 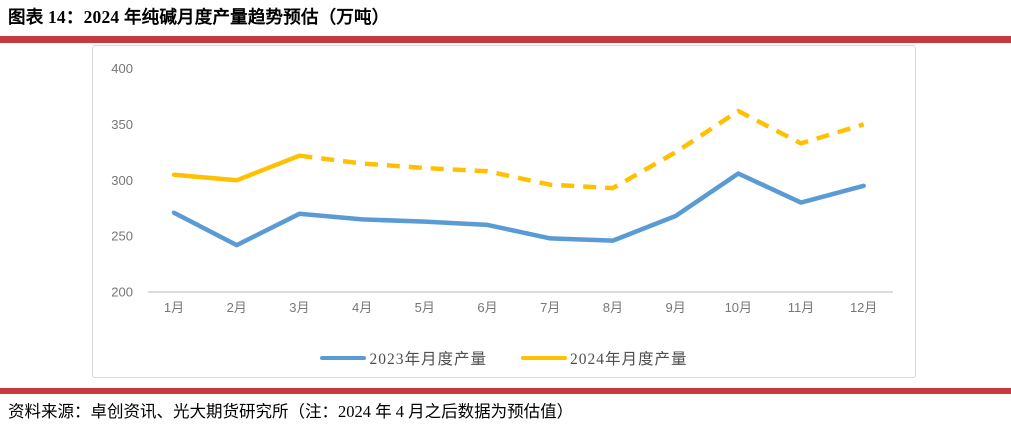 I want to click on y-tick-label: 200, so click(x=122, y=292).